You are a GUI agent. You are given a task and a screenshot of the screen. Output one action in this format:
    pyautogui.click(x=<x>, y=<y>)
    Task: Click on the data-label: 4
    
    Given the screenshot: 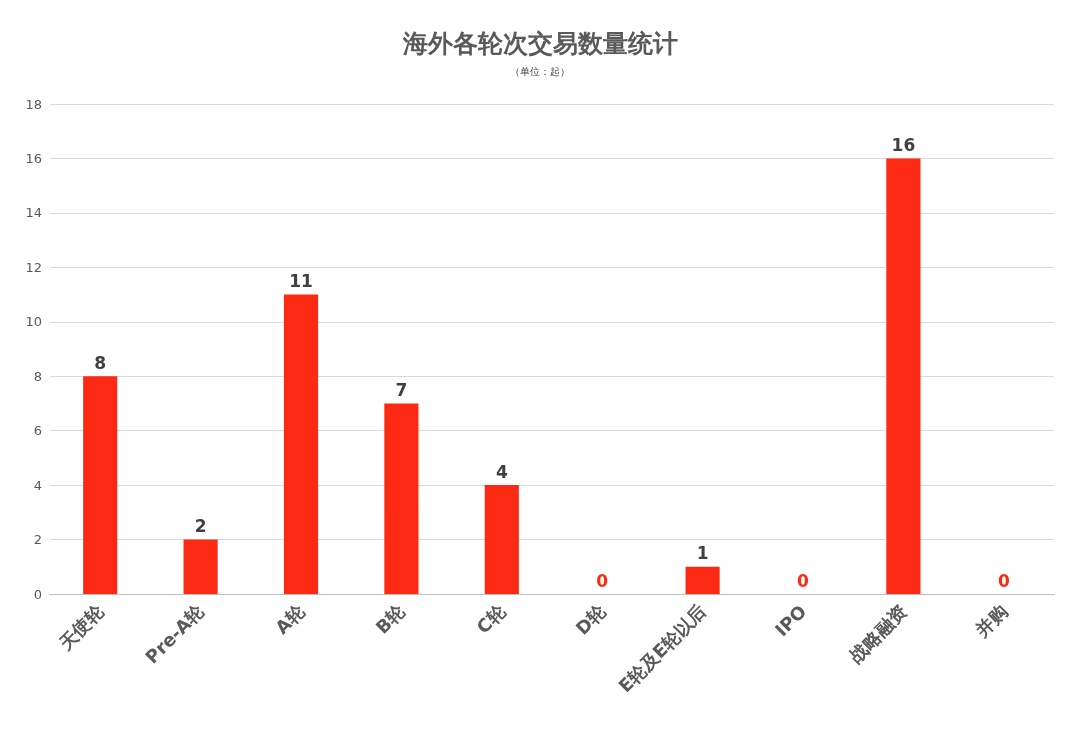 What is the action you would take?
    pyautogui.click(x=501, y=471)
    